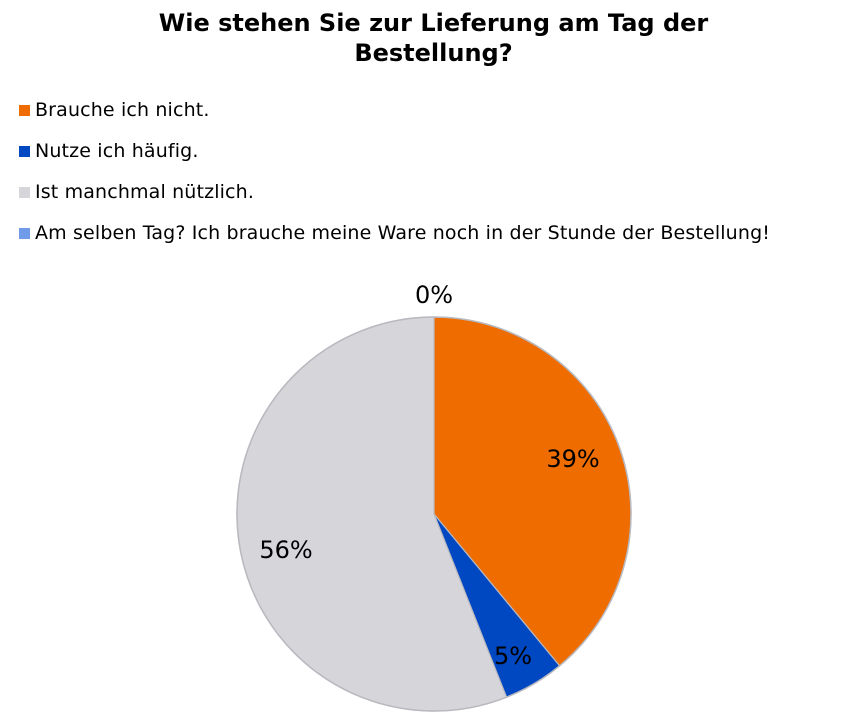  Describe the element at coordinates (434, 295) in the screenshot. I see `pie-data-label-3: 0%` at that location.